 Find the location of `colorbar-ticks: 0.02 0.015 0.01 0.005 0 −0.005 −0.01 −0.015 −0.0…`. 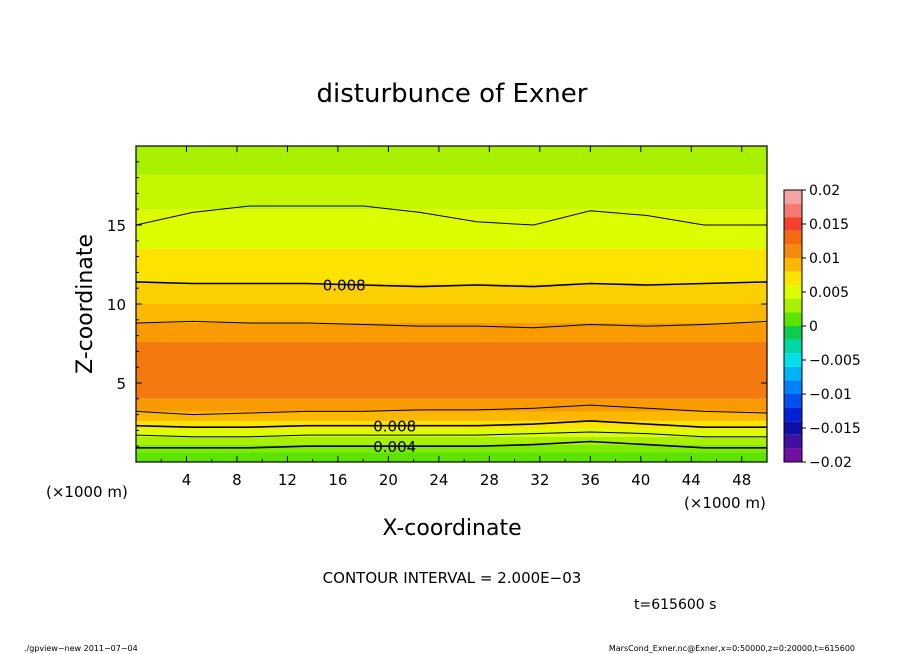

colorbar-ticks: 0.02 0.015 0.01 0.005 0 −0.005 −0.01 −0.015 −0.0… is located at coordinates (831, 327).